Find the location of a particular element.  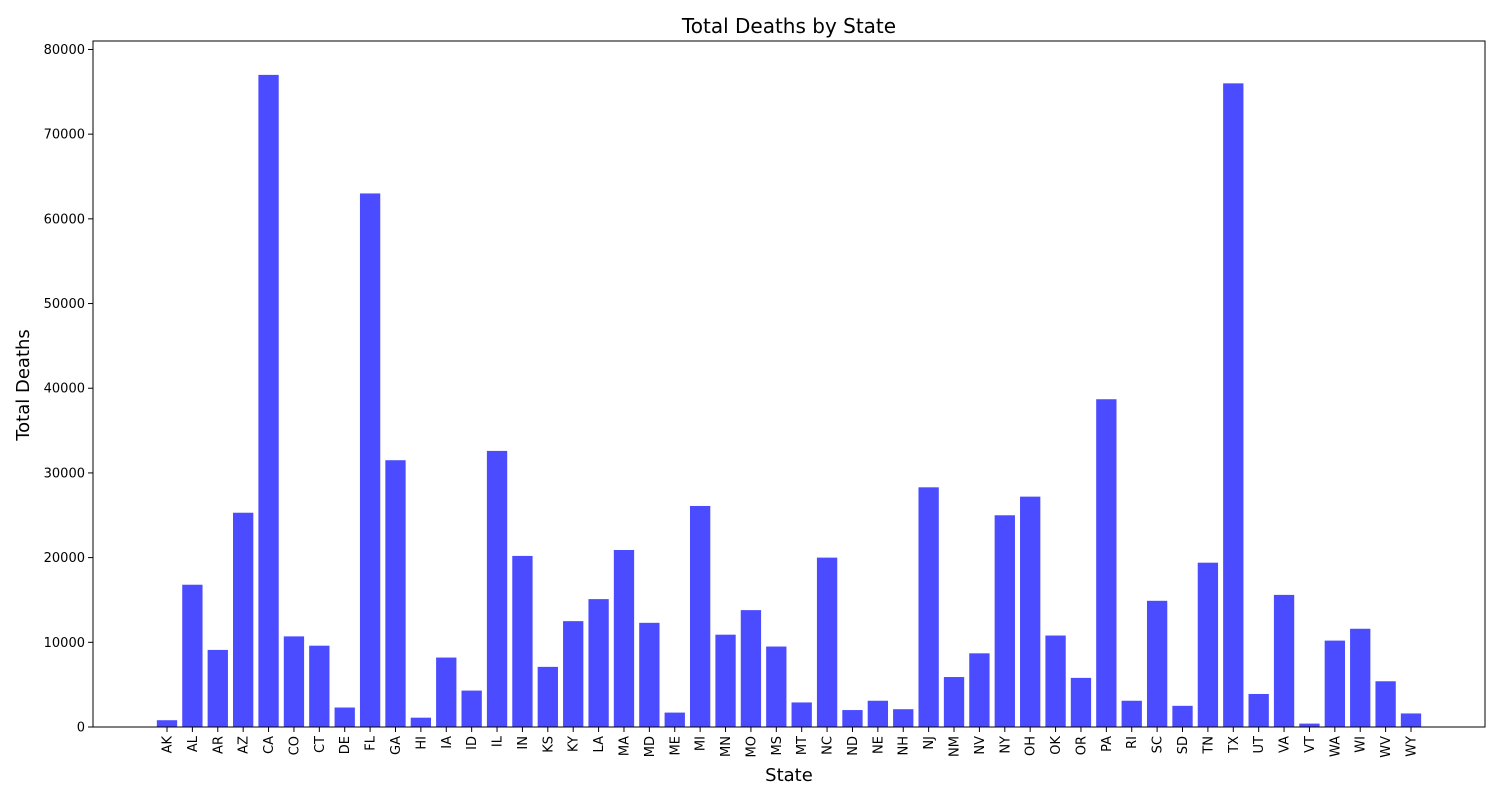

x-tick-label: IA is located at coordinates (447, 742).